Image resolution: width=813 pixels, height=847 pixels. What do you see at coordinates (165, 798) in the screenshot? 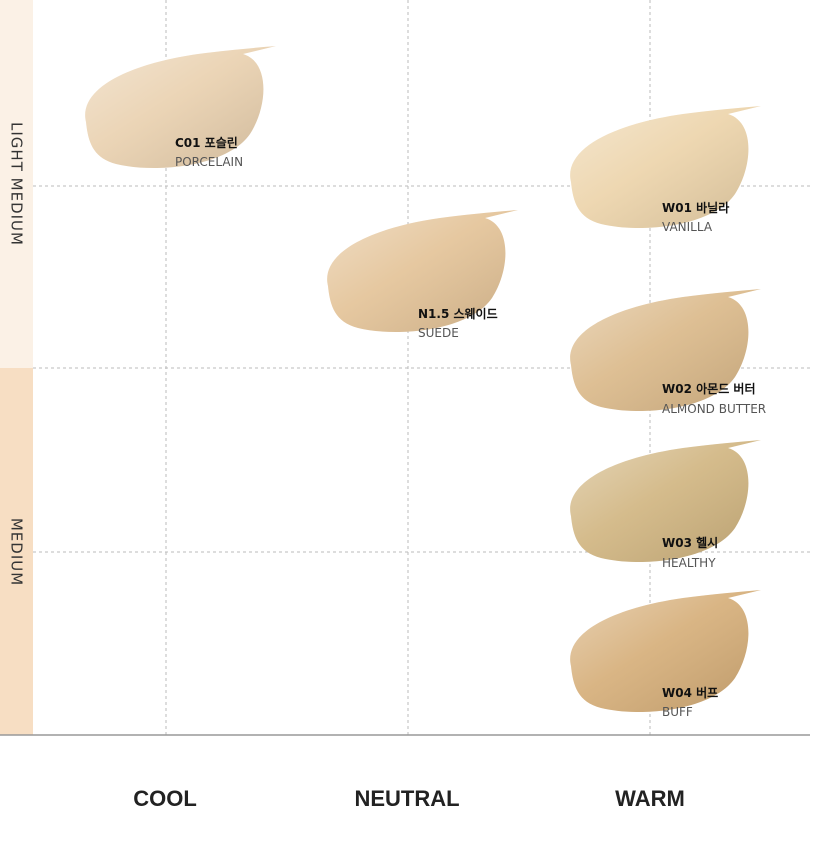
I see `column-label: COOL` at bounding box center [165, 798].